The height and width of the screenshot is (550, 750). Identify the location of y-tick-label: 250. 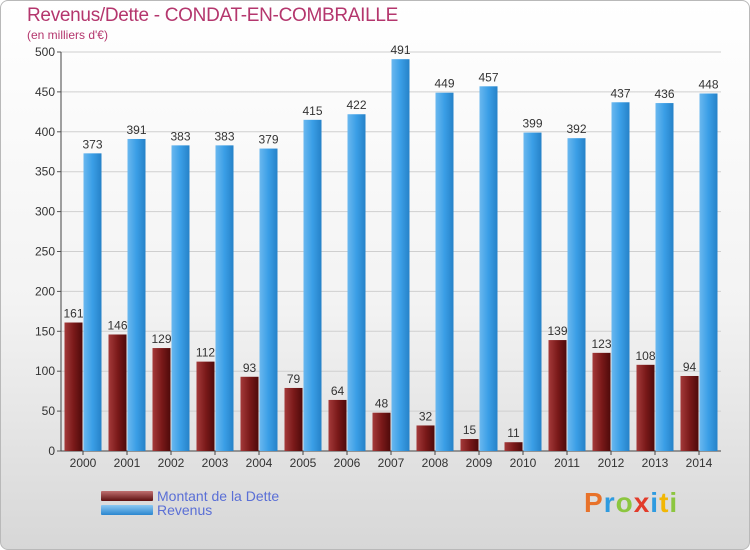
(45, 252).